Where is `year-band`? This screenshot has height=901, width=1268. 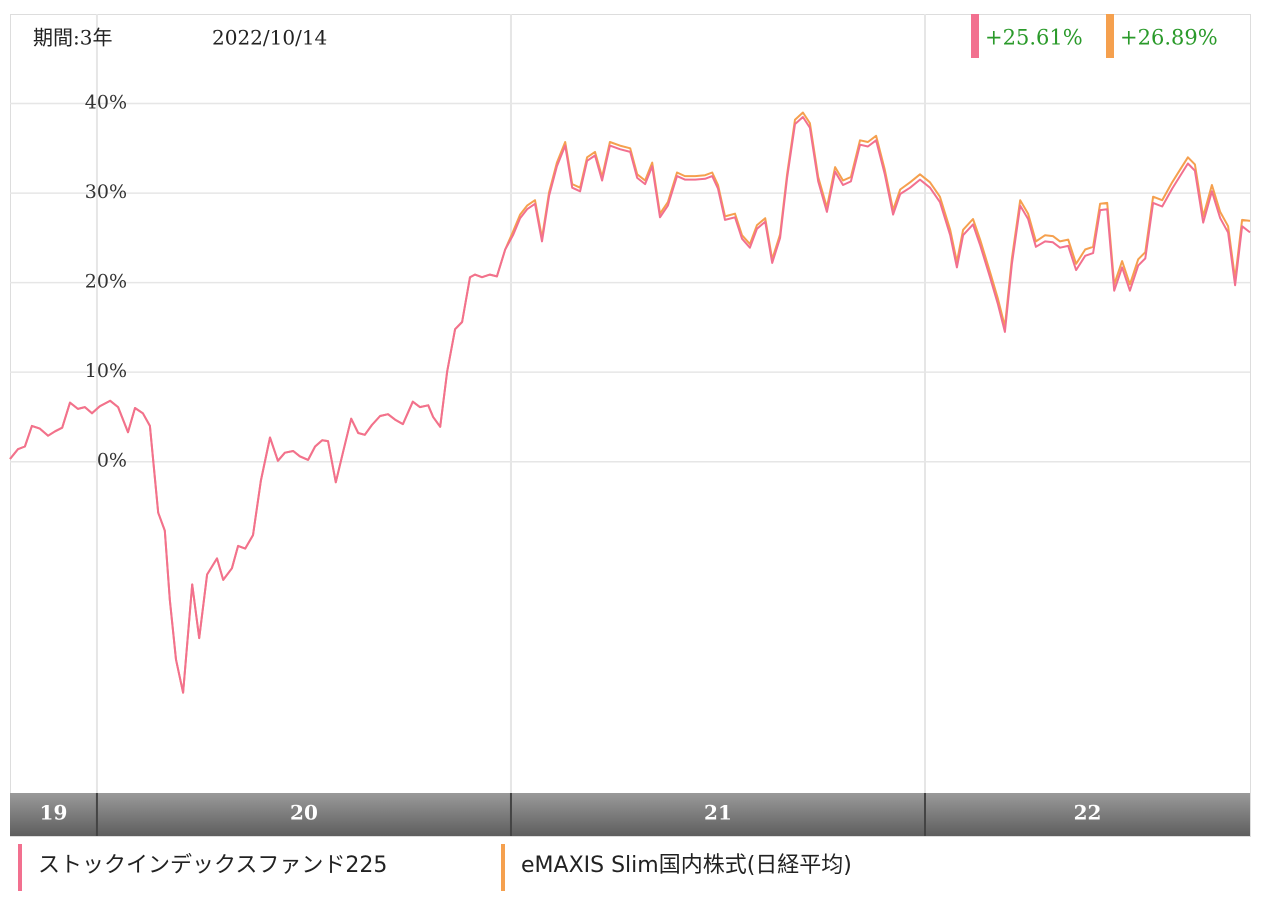 year-band is located at coordinates (630, 814).